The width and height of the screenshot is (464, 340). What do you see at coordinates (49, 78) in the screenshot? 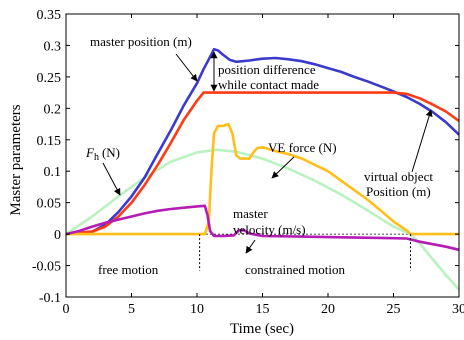
I see `y-tick-label: 0.25` at bounding box center [49, 78].